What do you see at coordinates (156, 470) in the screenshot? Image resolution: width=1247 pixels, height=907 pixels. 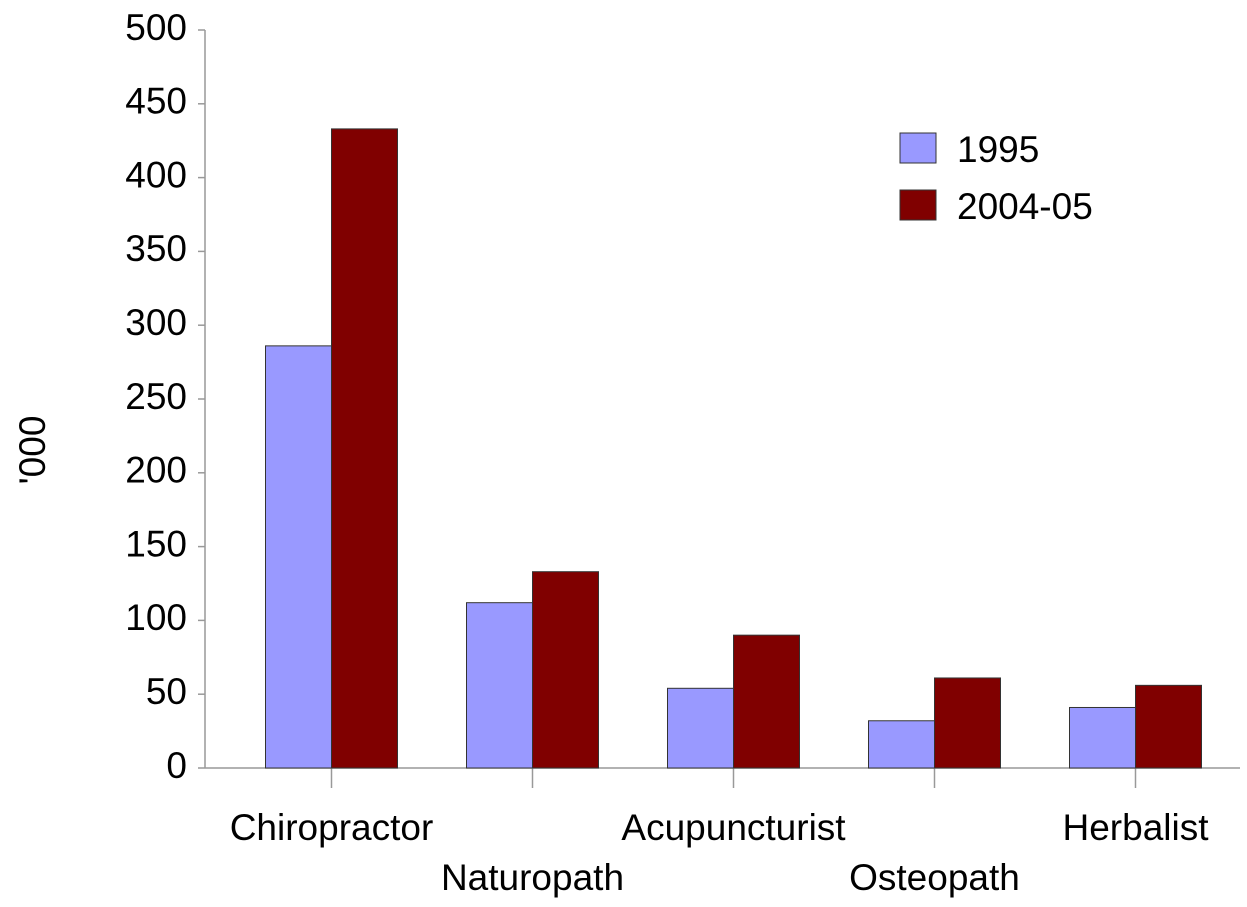 I see `y-tick-label: 200` at bounding box center [156, 470].